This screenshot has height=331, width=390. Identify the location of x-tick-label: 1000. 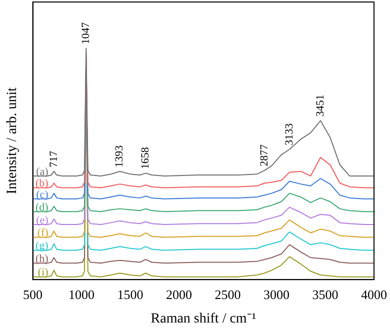
(81, 294).